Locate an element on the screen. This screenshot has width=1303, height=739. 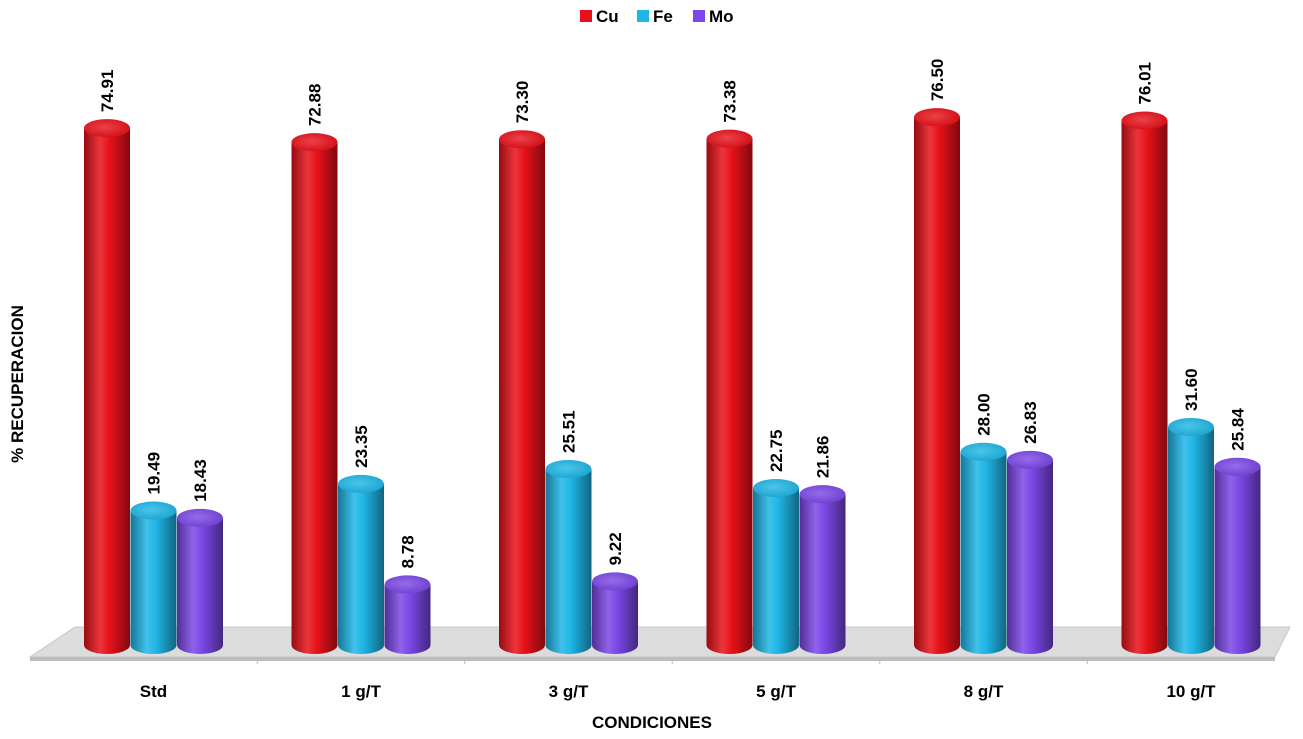
value-label-cu-2: 73.30 is located at coordinates (522, 102).